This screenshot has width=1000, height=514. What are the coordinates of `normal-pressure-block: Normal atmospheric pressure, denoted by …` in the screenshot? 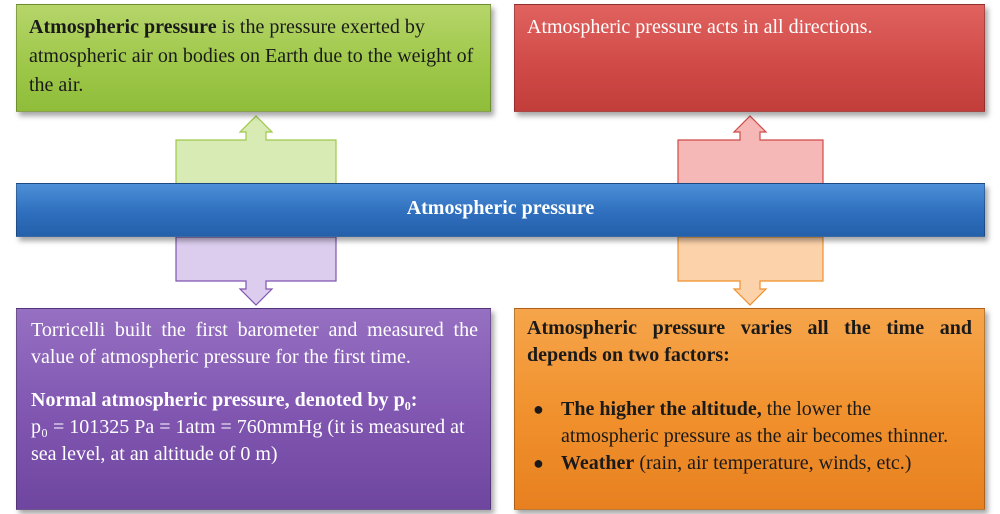 It's located at (254, 427).